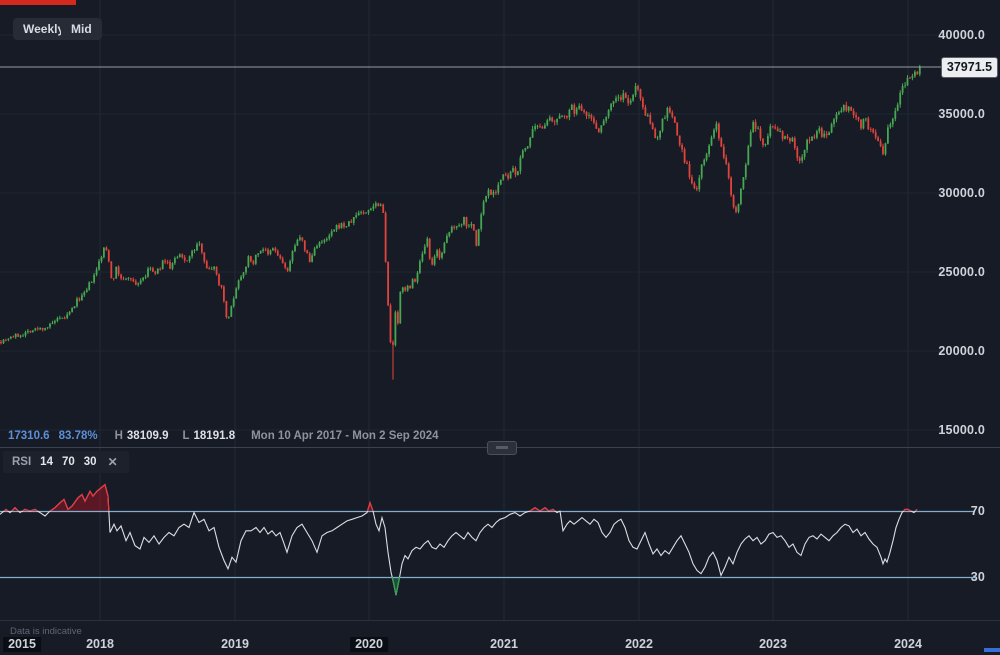 Image resolution: width=1000 pixels, height=655 pixels. Describe the element at coordinates (992, 650) in the screenshot. I see `scrollbar-corner` at that location.